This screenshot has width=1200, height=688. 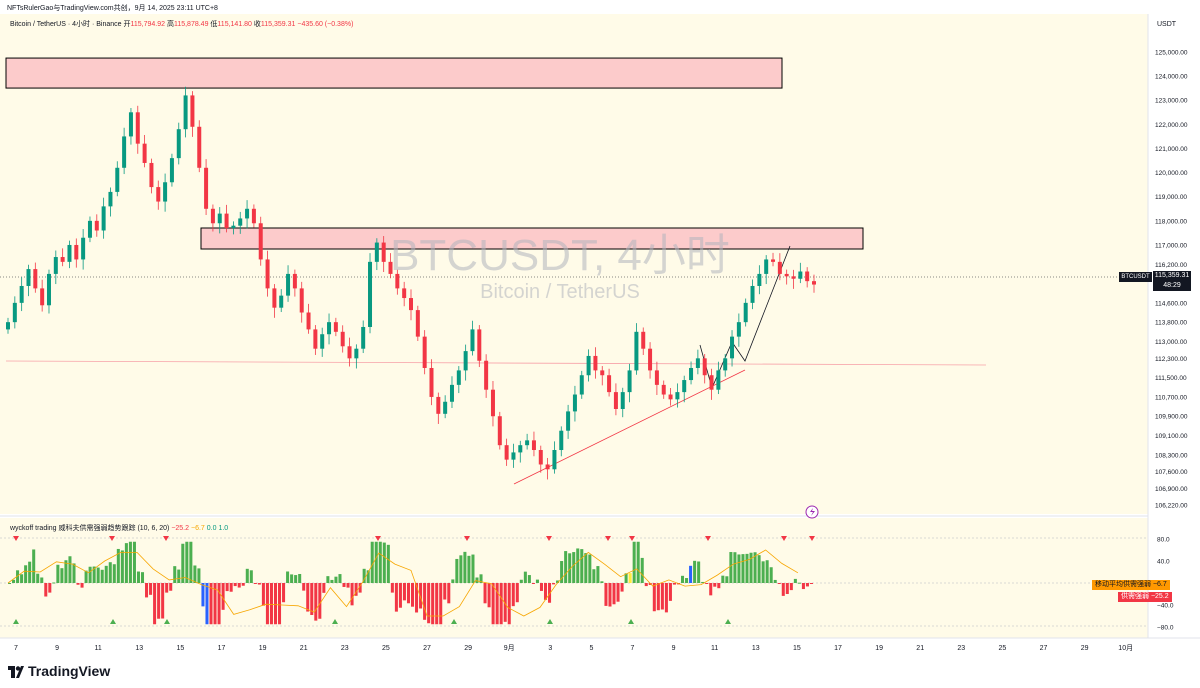 What do you see at coordinates (325, 24) in the screenshot?
I see `change-value: −435.60 (−0.38%)` at bounding box center [325, 24].